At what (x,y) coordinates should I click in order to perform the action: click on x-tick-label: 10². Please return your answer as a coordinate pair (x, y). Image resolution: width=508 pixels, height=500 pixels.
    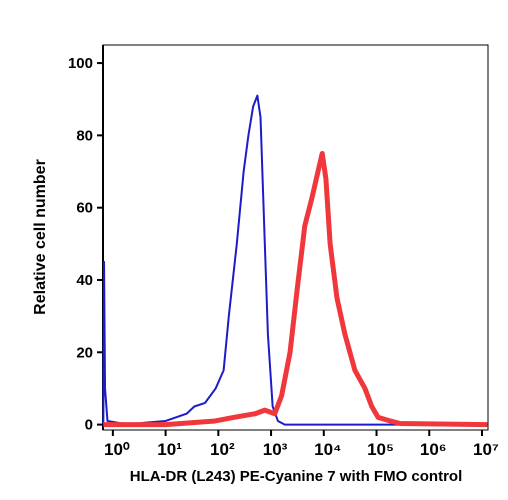
    Looking at the image, I should click on (222, 449).